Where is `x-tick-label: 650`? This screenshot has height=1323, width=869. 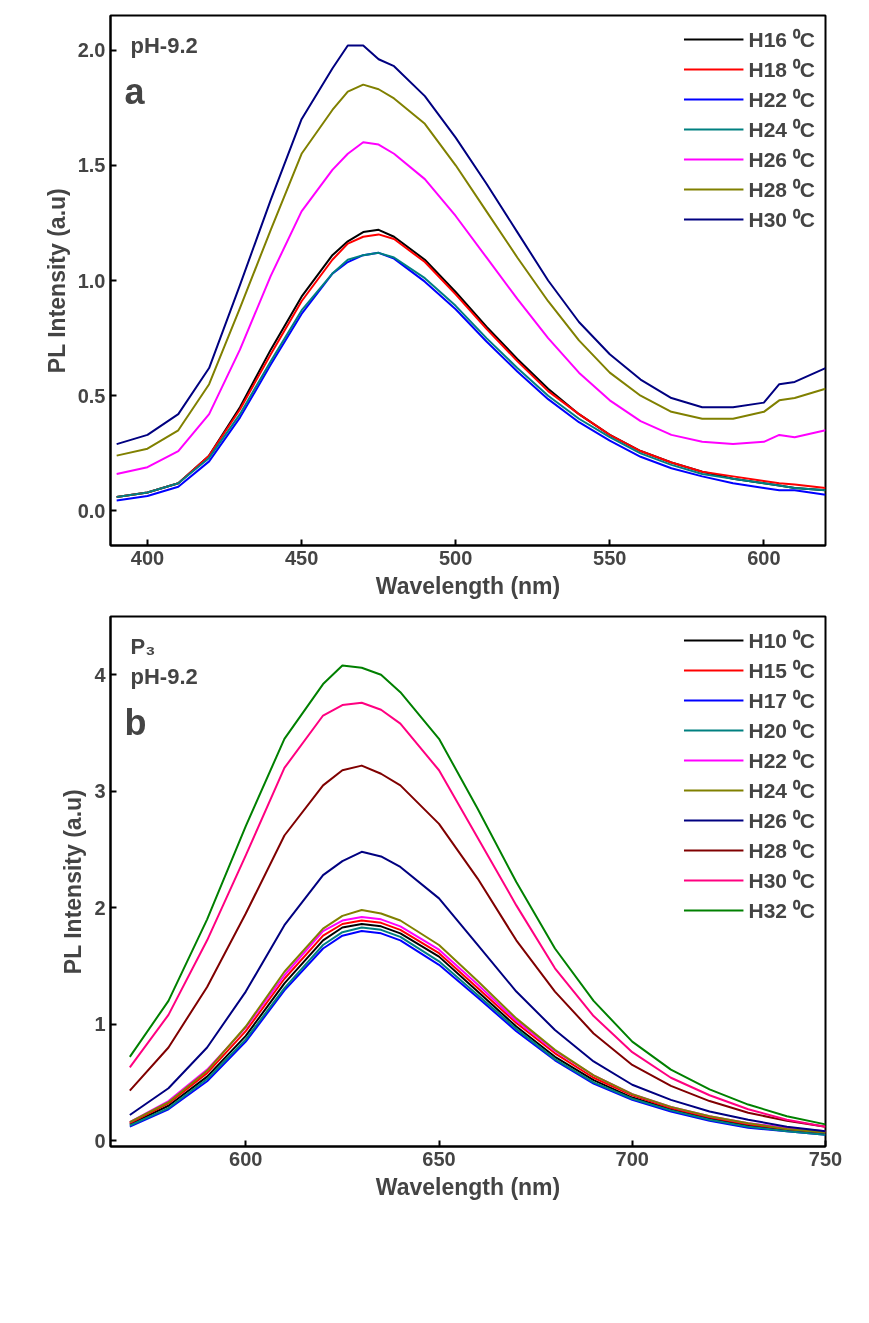 x-tick-label: 650 is located at coordinates (439, 1158).